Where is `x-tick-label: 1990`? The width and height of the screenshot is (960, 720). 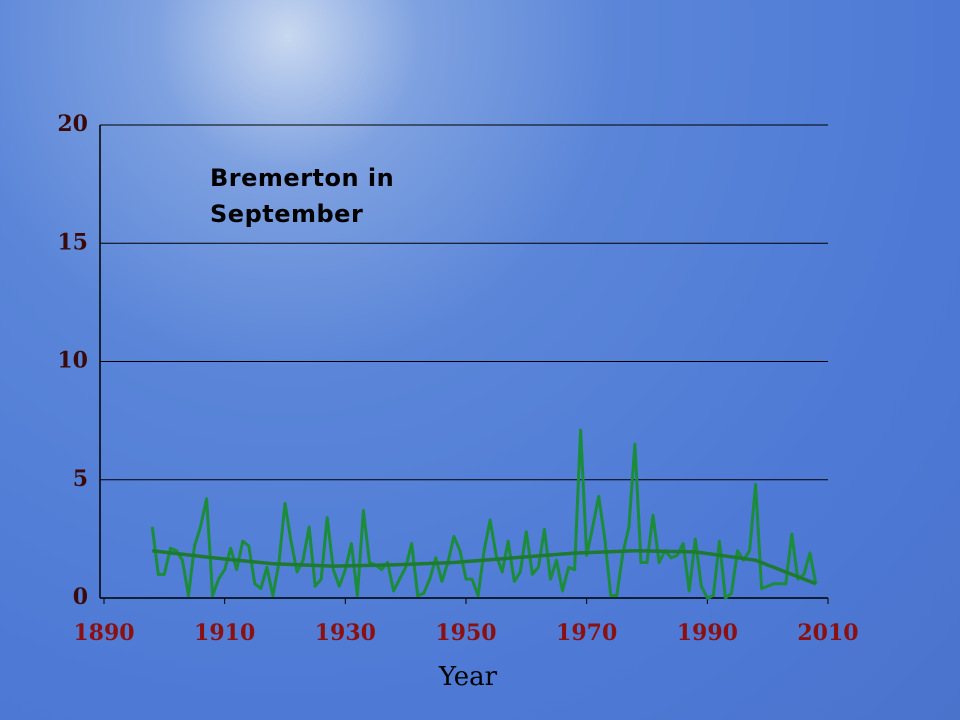
x-tick-label: 1990 is located at coordinates (707, 633).